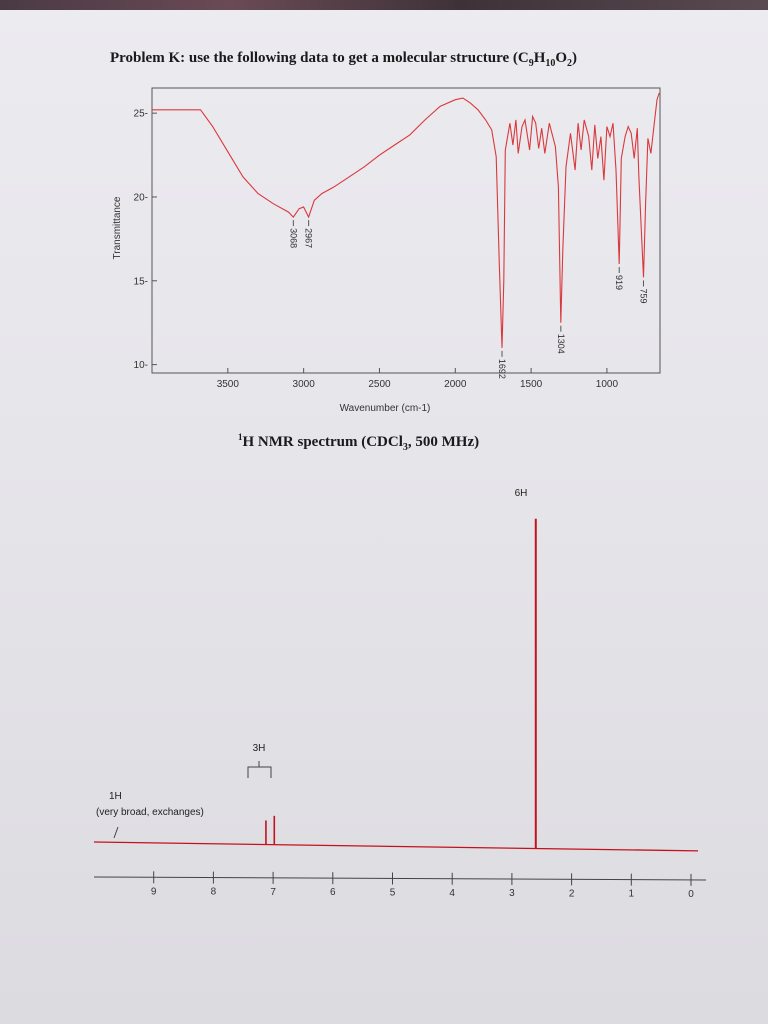  I want to click on nmr-x-tick-label: 9, so click(154, 891).